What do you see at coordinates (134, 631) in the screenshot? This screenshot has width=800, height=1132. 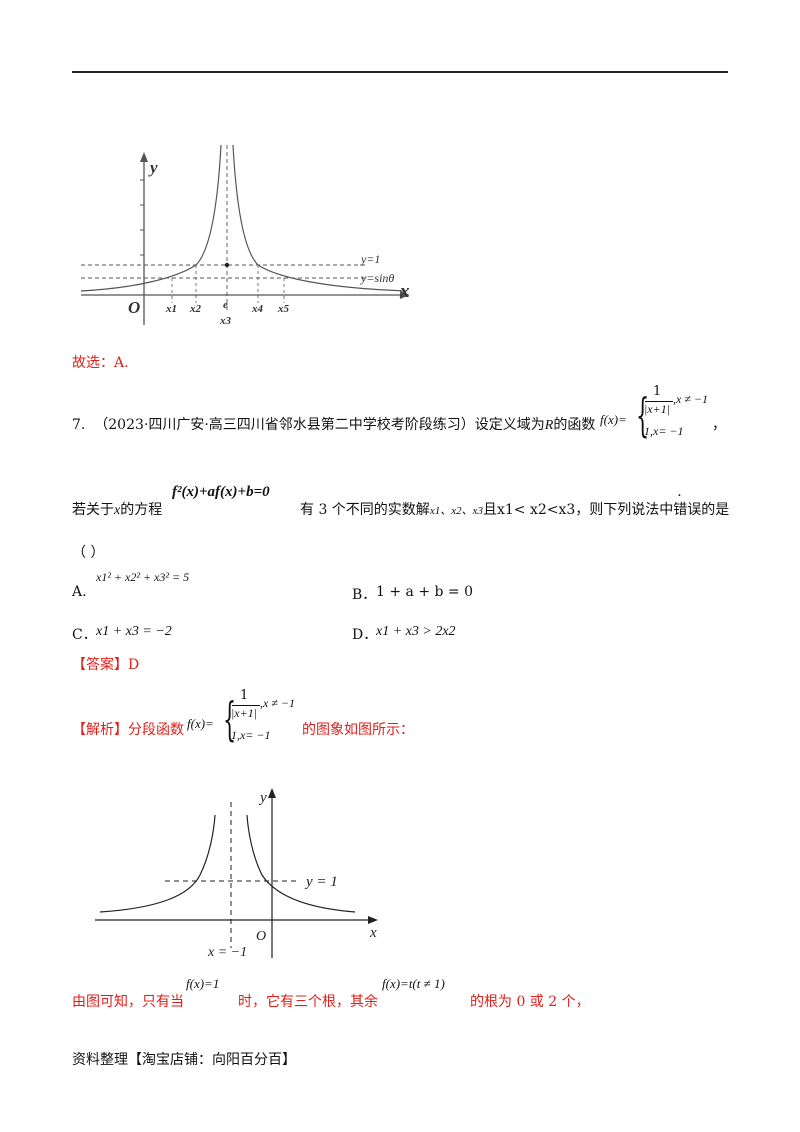 I see `option-c: x1 + x3 = −2` at bounding box center [134, 631].